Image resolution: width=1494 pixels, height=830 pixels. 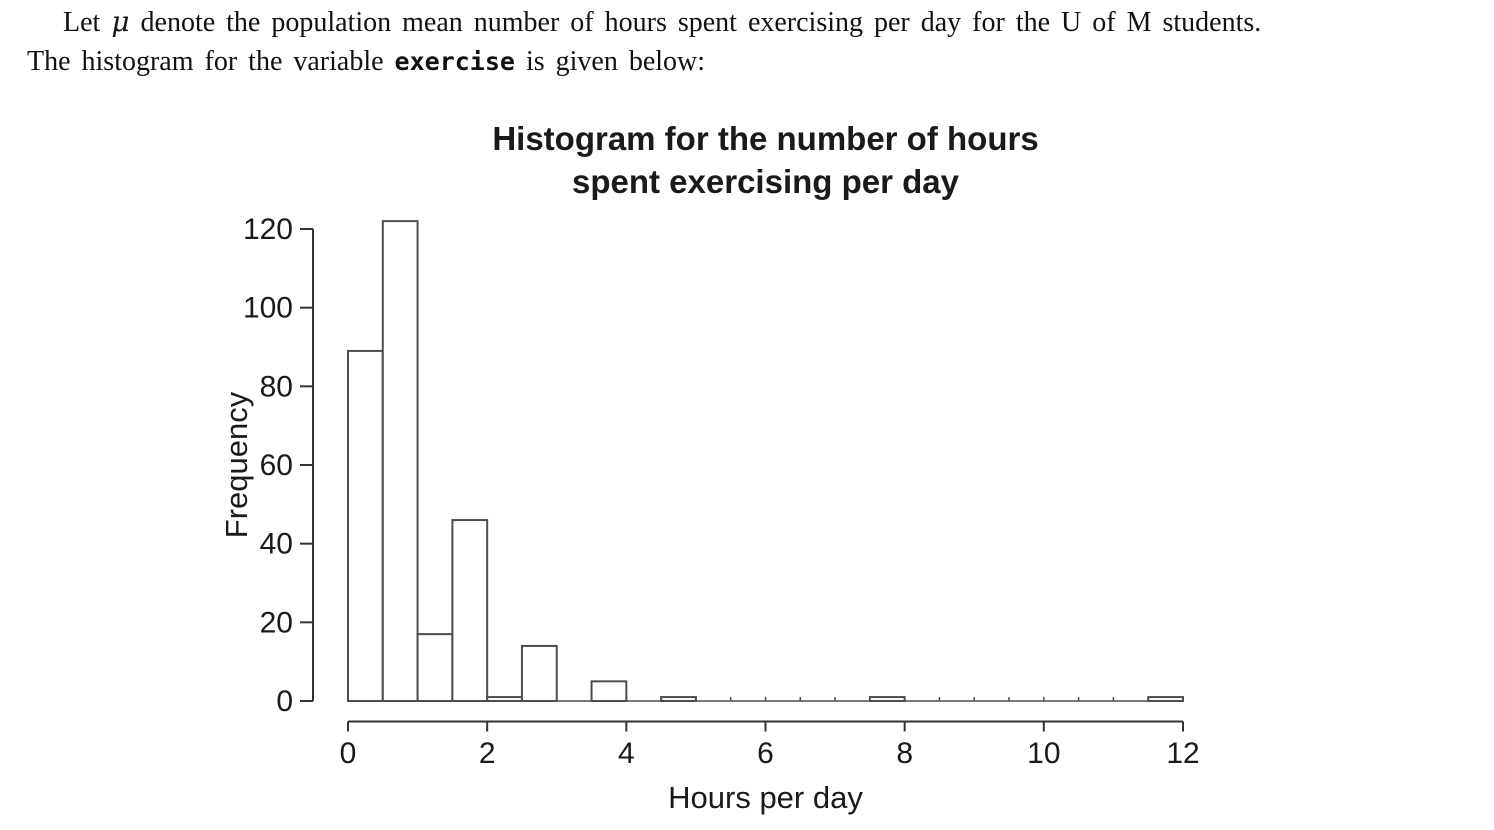 What do you see at coordinates (626, 753) in the screenshot?
I see `x-tick-label: 4` at bounding box center [626, 753].